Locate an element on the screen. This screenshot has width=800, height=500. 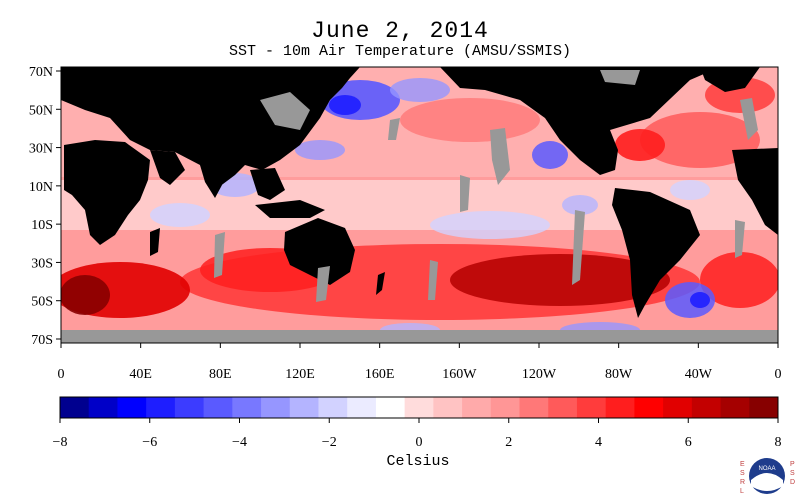
lon-label: 40W is located at coordinates (699, 374).